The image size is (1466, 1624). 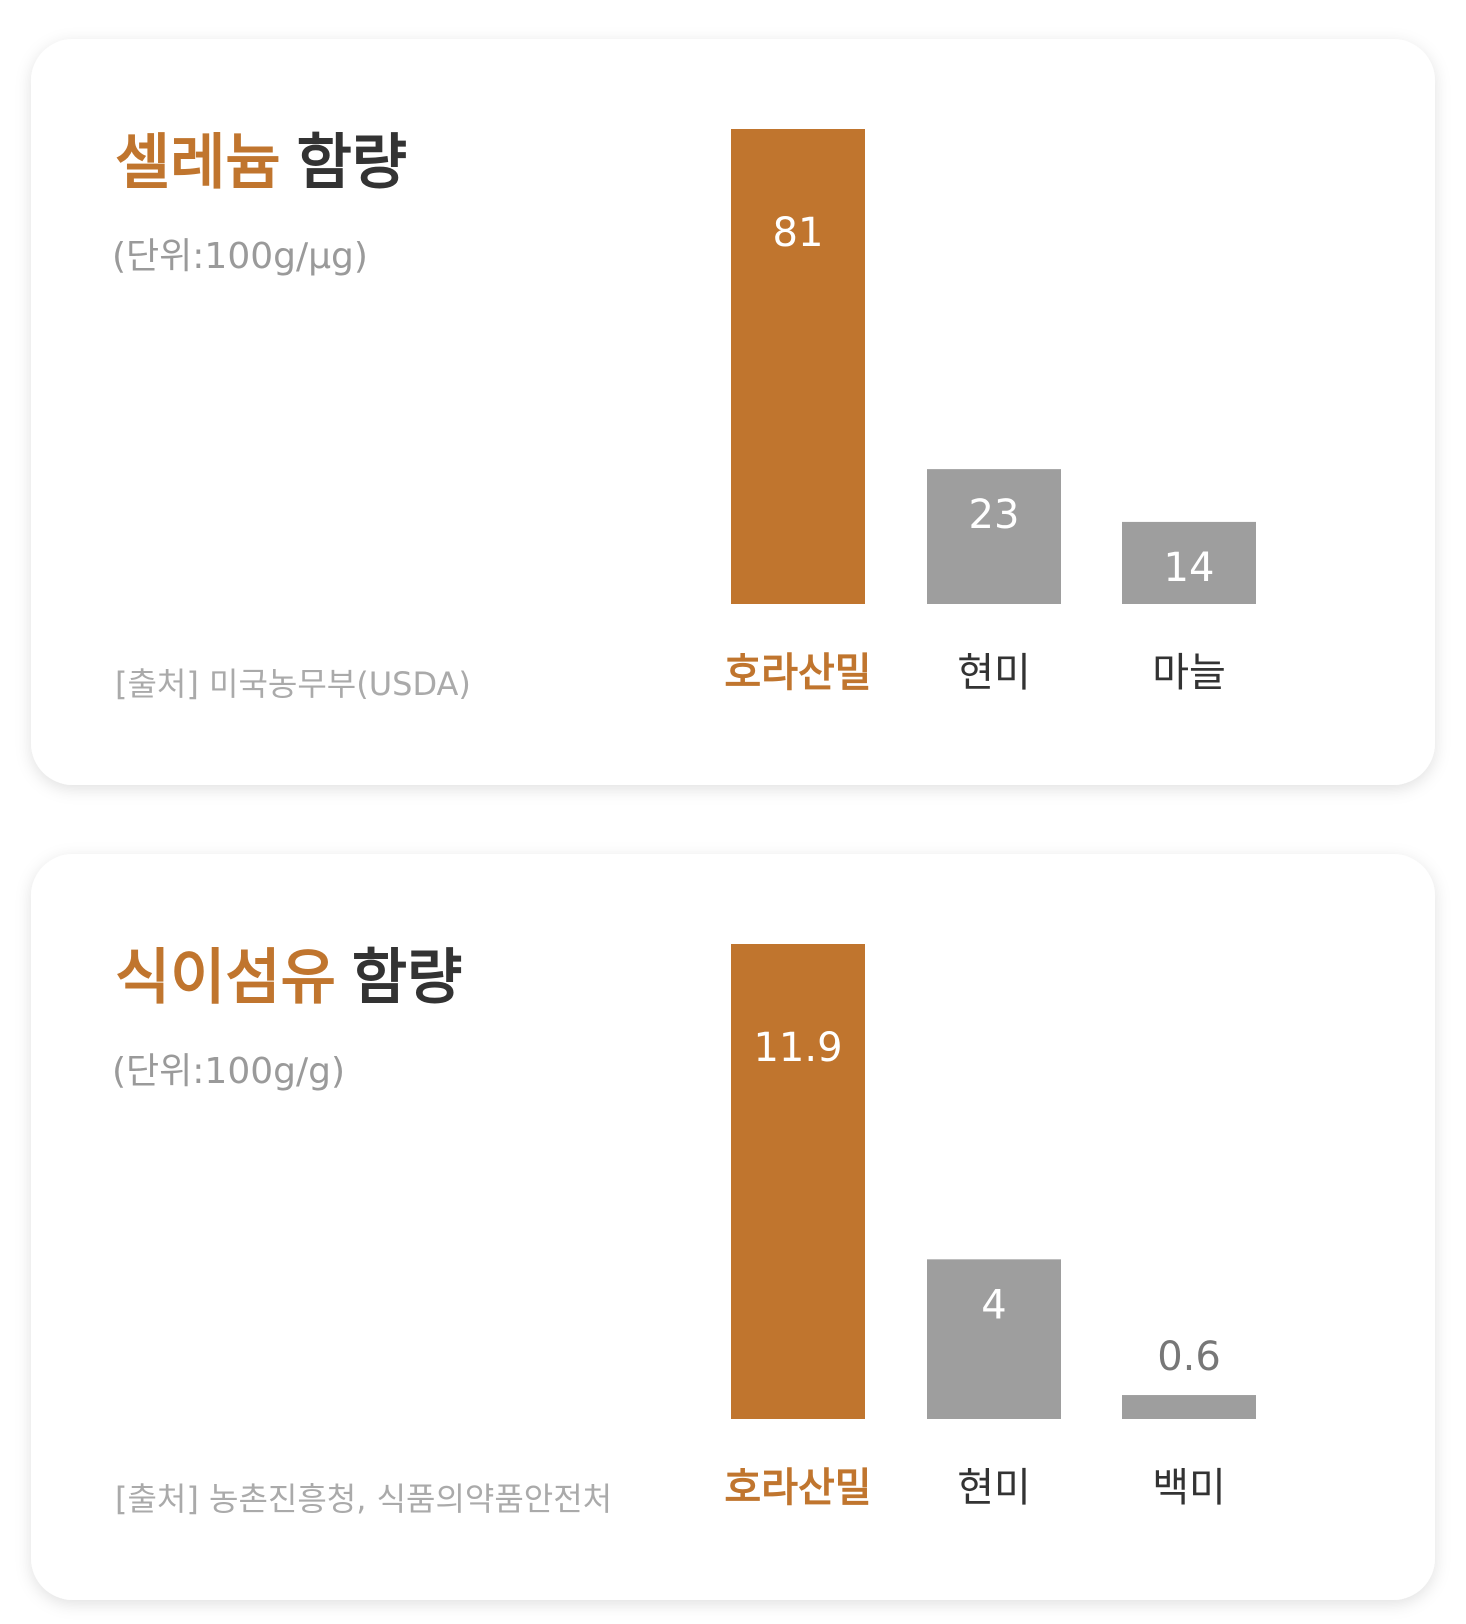 I want to click on chart-title: 식이섬유 함량, so click(x=288, y=978).